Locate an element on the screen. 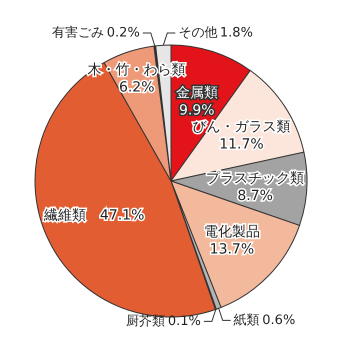  slice-label: 金属類 is located at coordinates (197, 93).